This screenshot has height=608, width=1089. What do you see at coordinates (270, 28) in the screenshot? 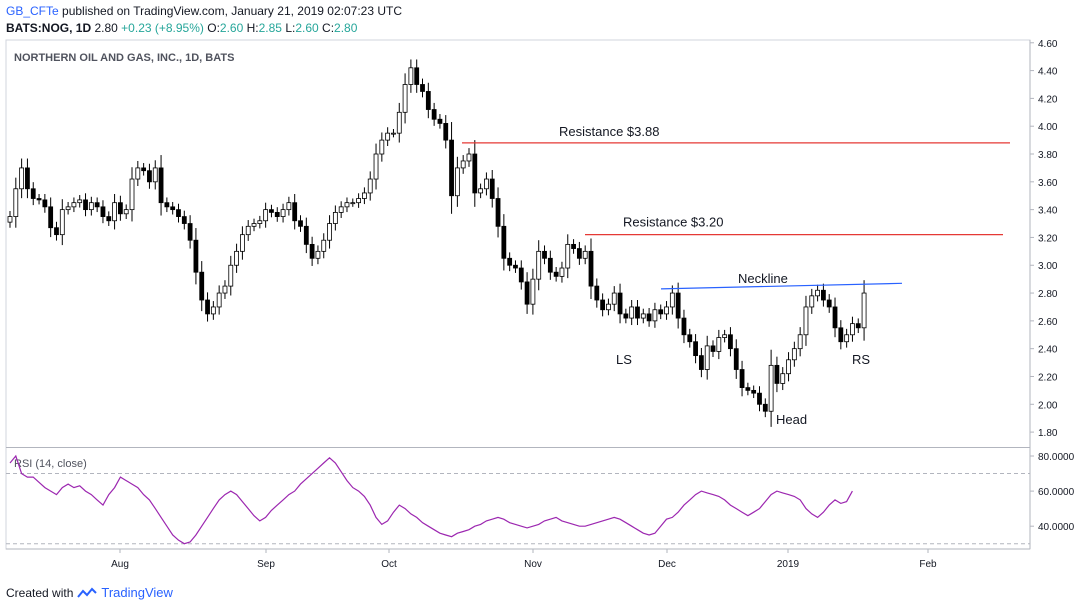
I see `high-value: 2.85` at bounding box center [270, 28].